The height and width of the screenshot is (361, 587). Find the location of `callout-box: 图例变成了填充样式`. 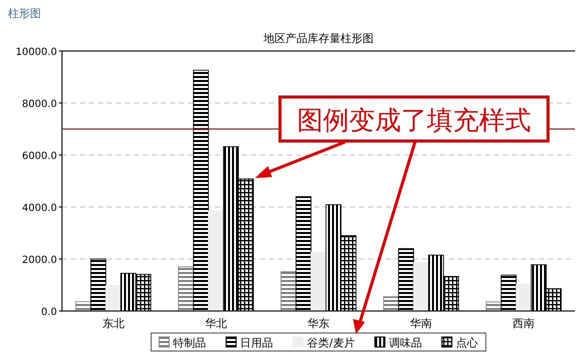

callout-box: 图例变成了填充样式 is located at coordinates (414, 119).